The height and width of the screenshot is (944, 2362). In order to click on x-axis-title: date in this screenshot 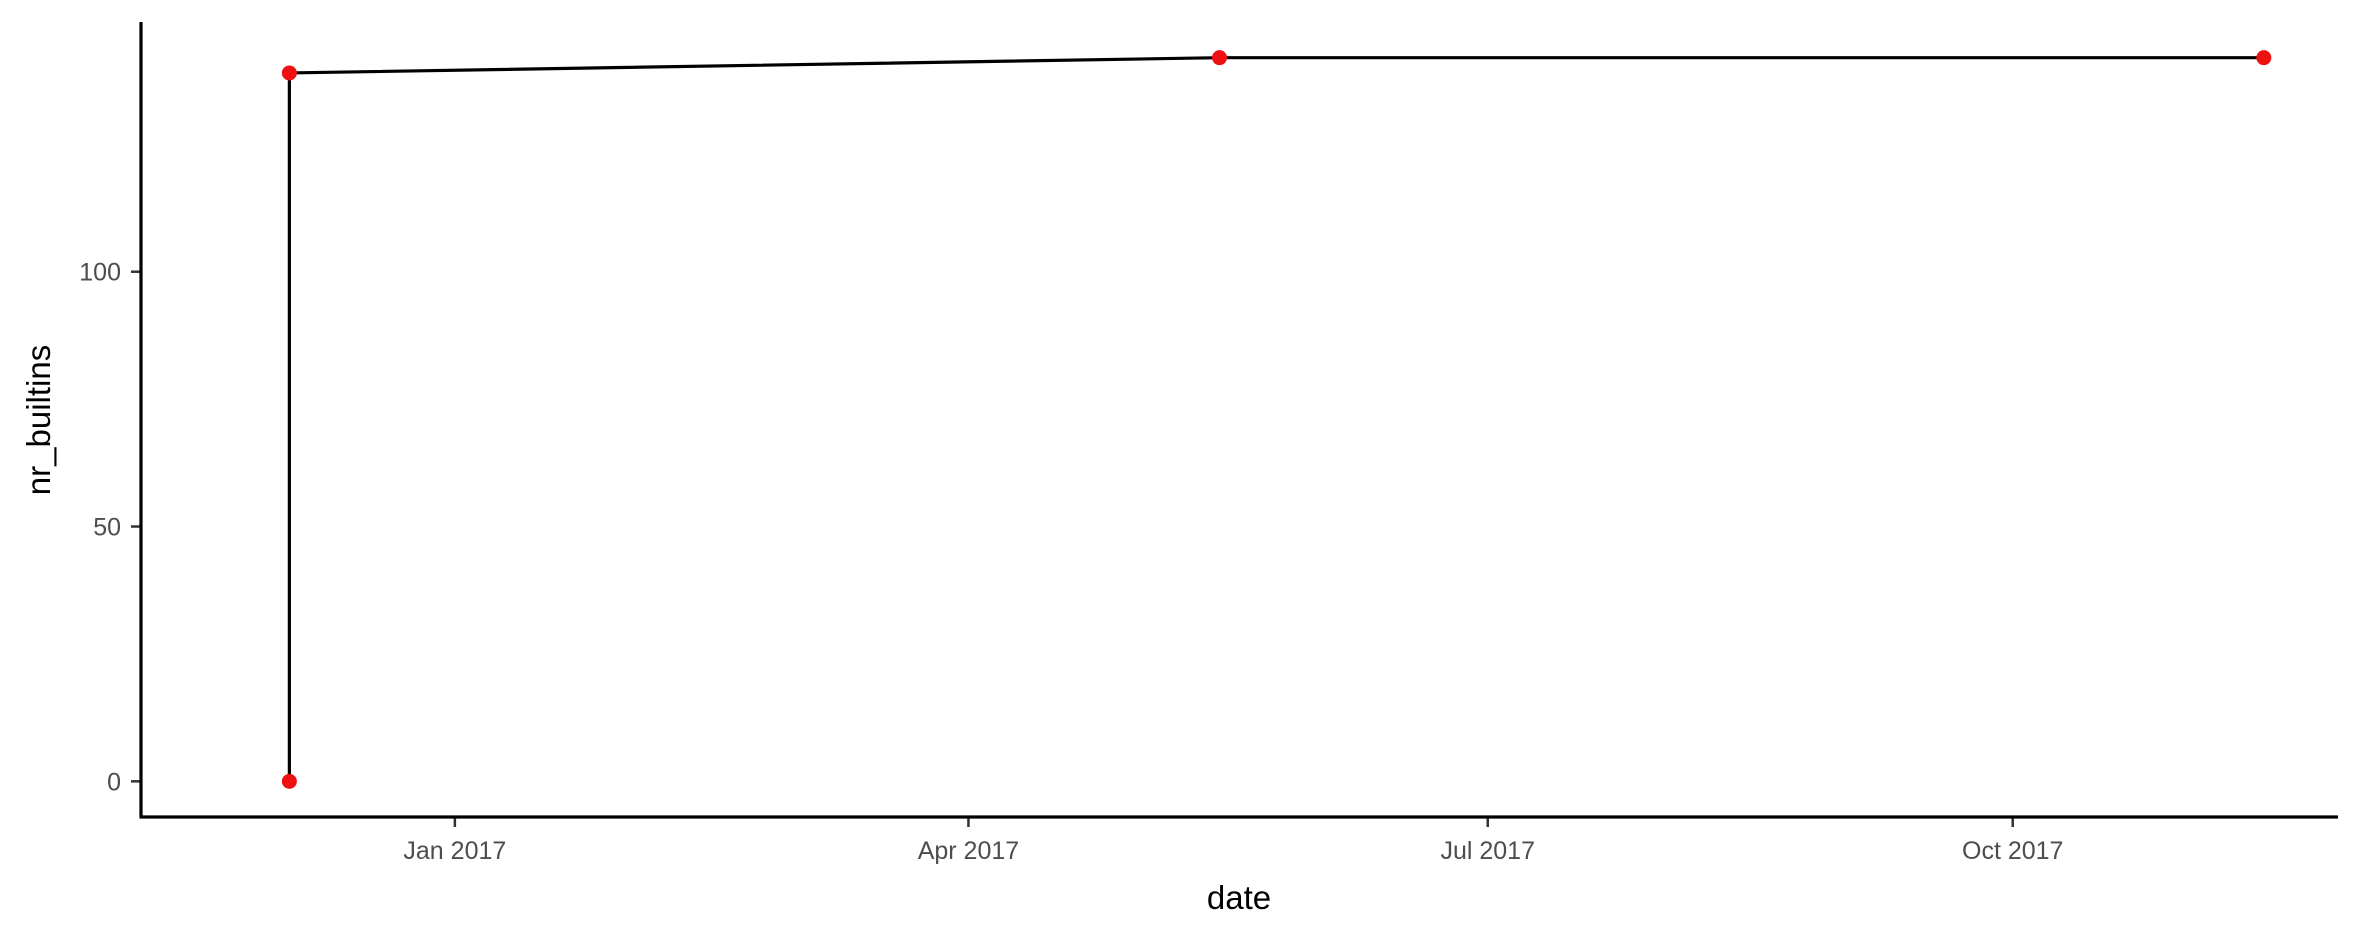, I will do `click(1239, 897)`.